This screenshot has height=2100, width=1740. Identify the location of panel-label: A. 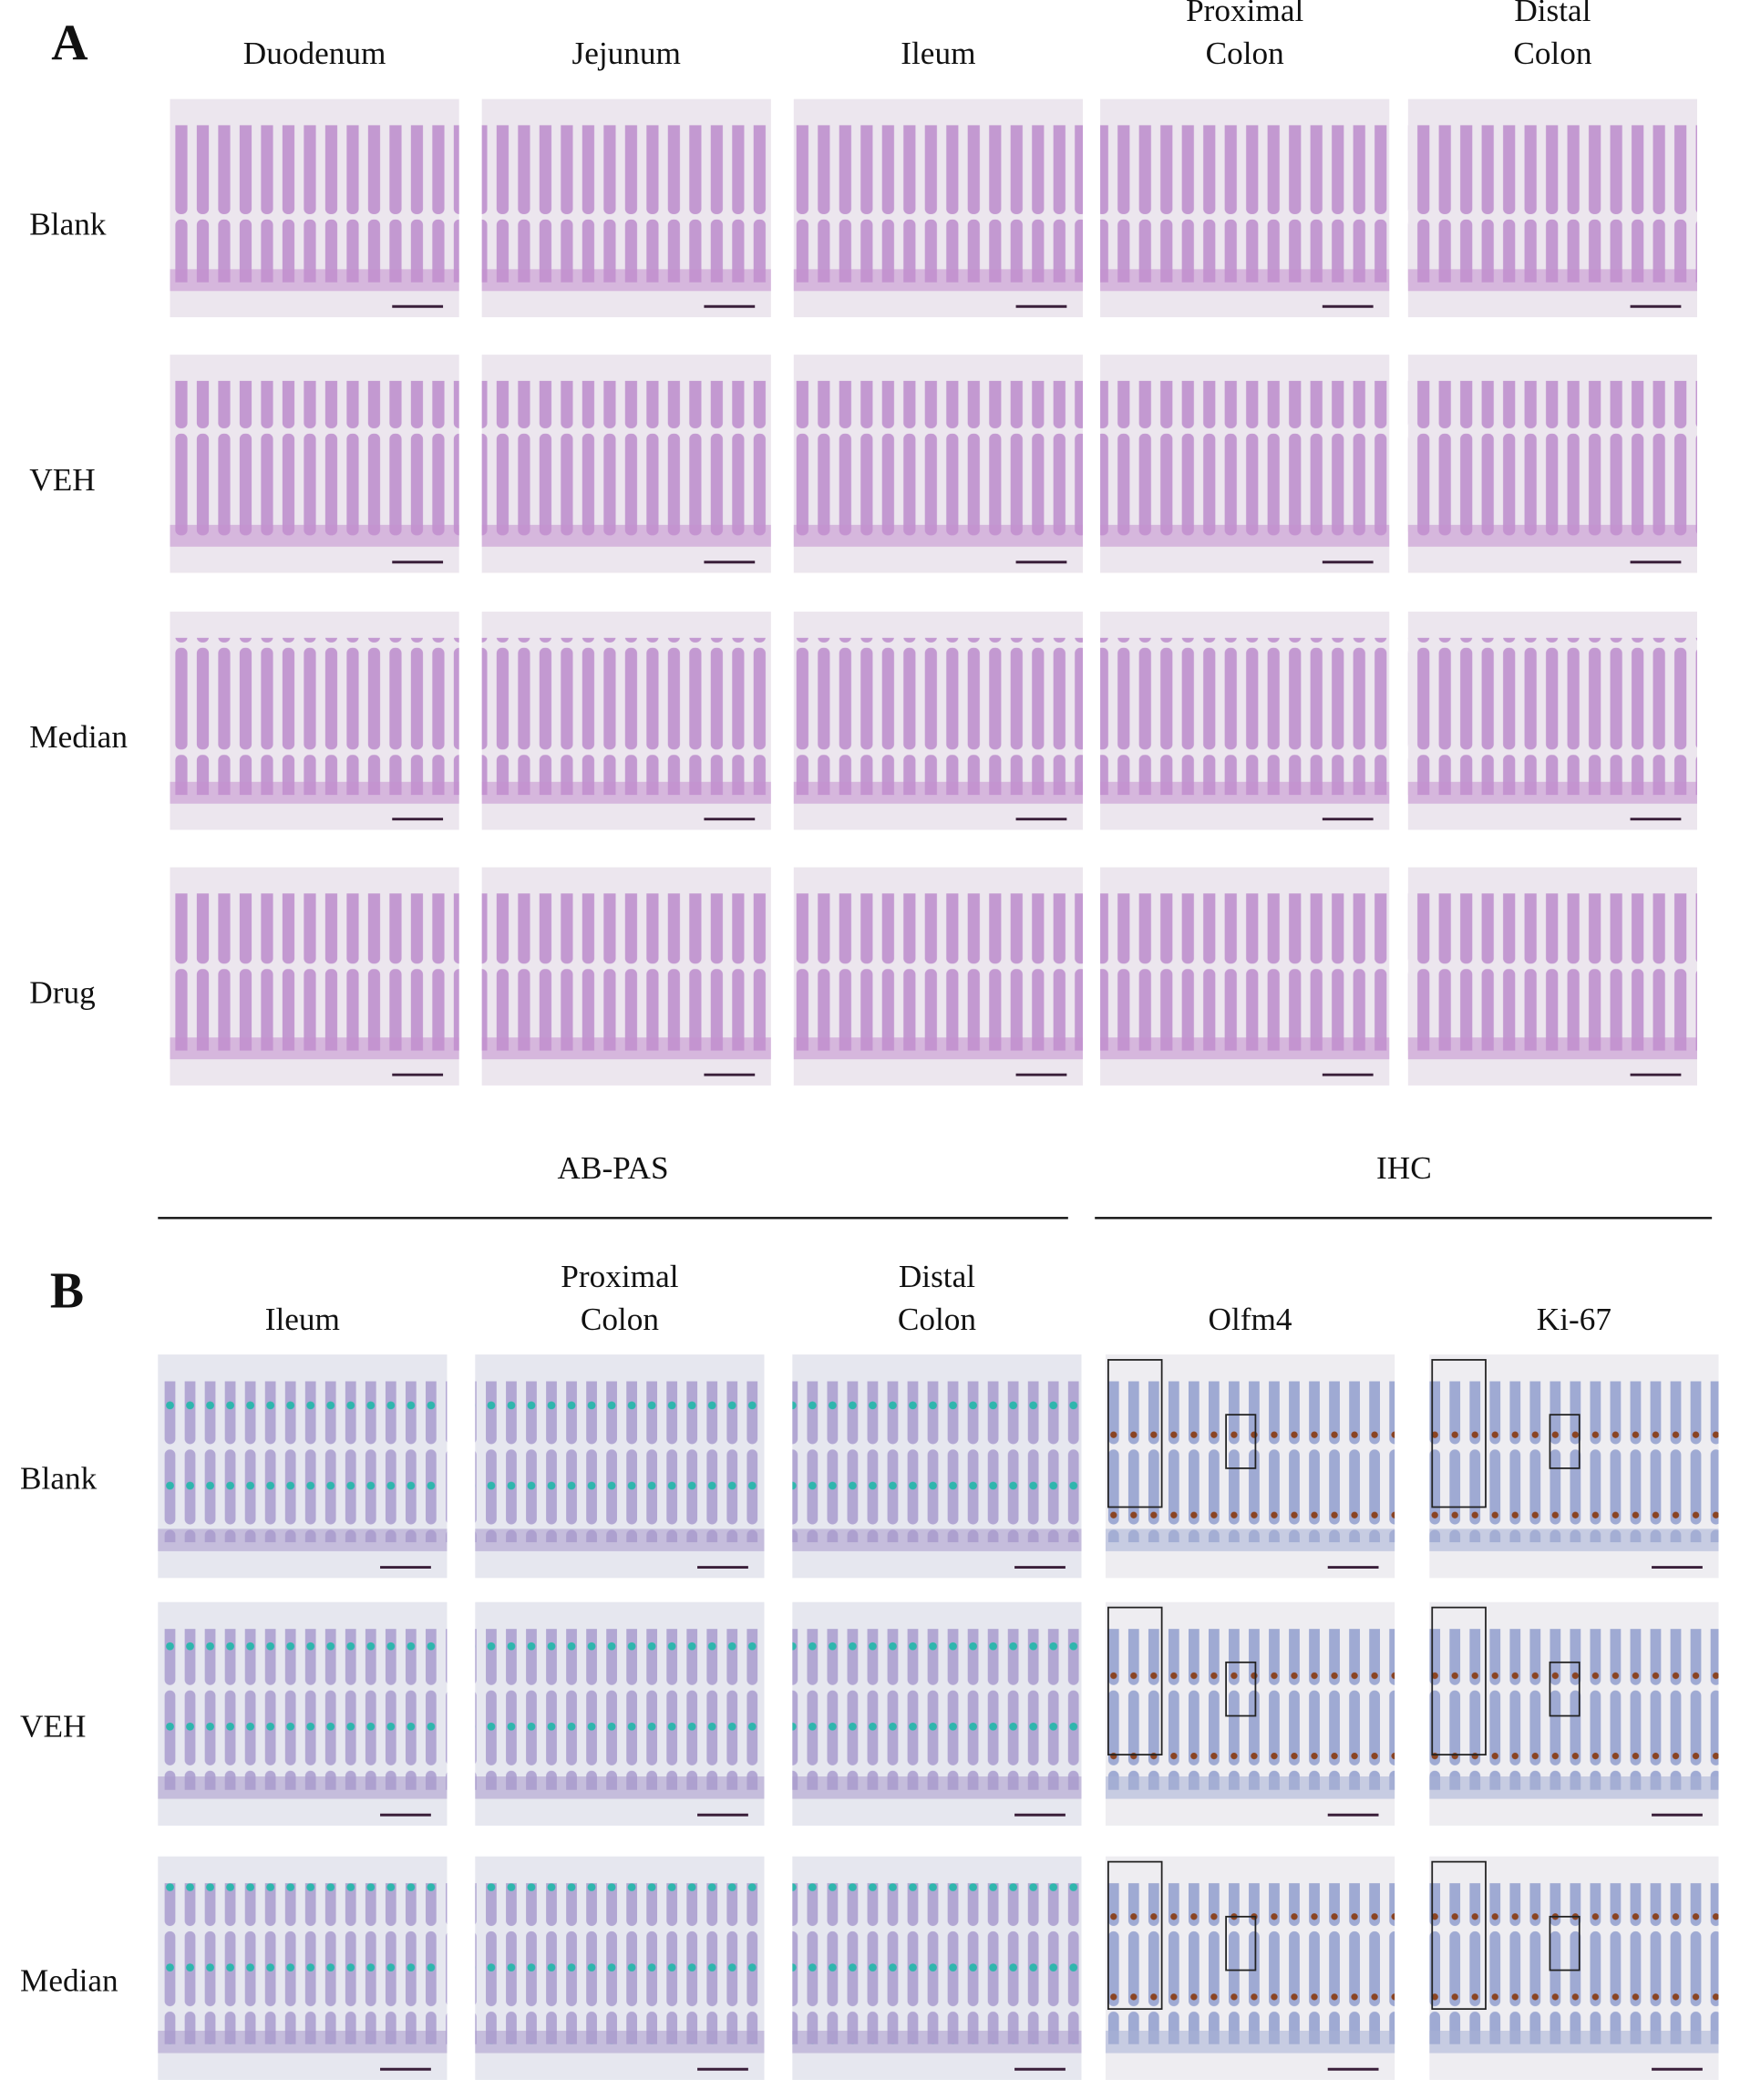
(69, 44).